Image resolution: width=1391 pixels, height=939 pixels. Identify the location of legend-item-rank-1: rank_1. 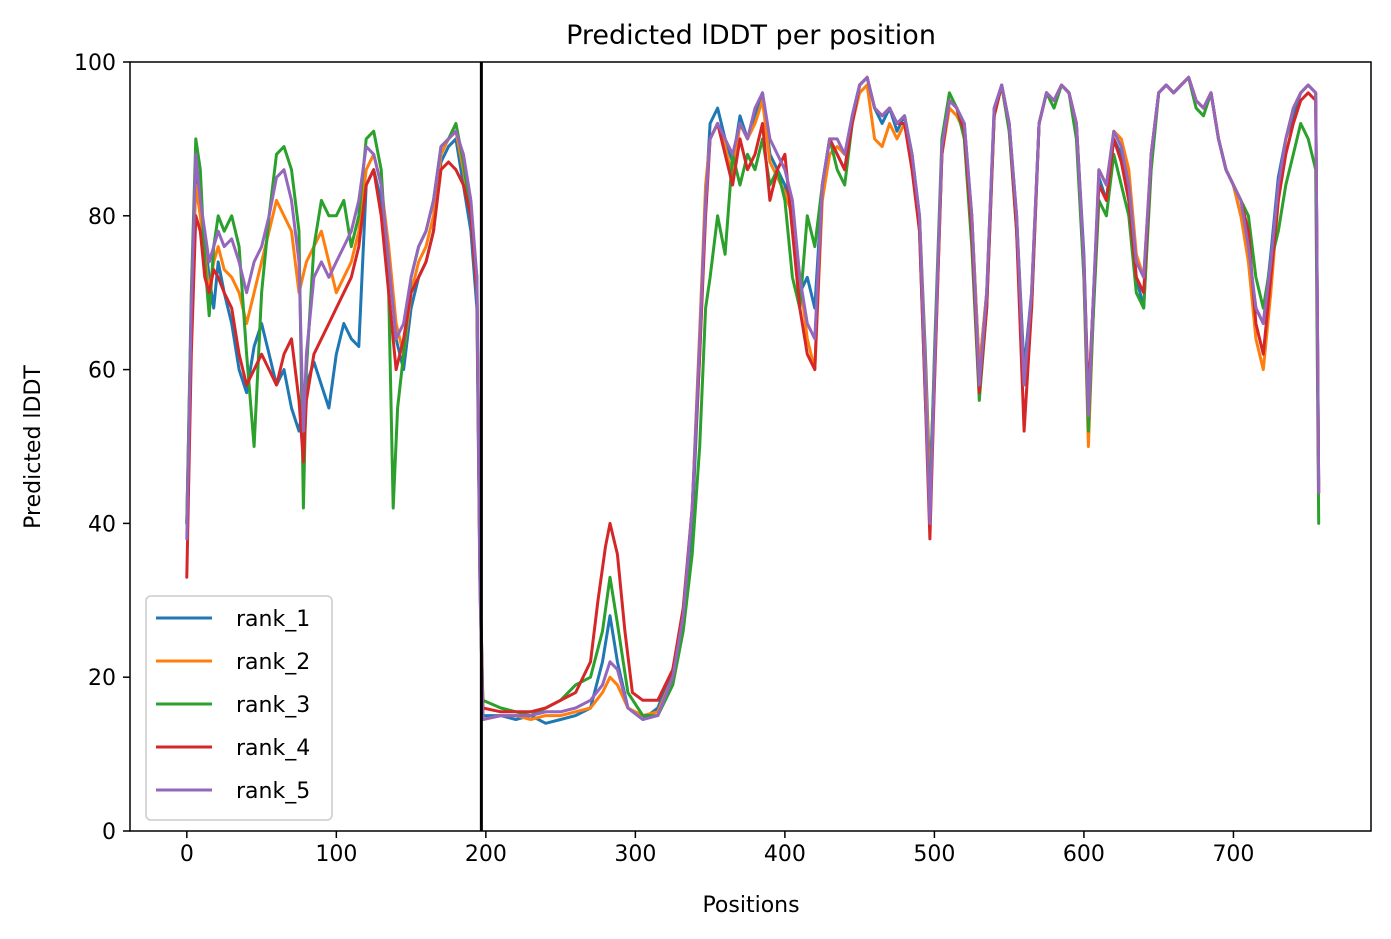
(233, 619).